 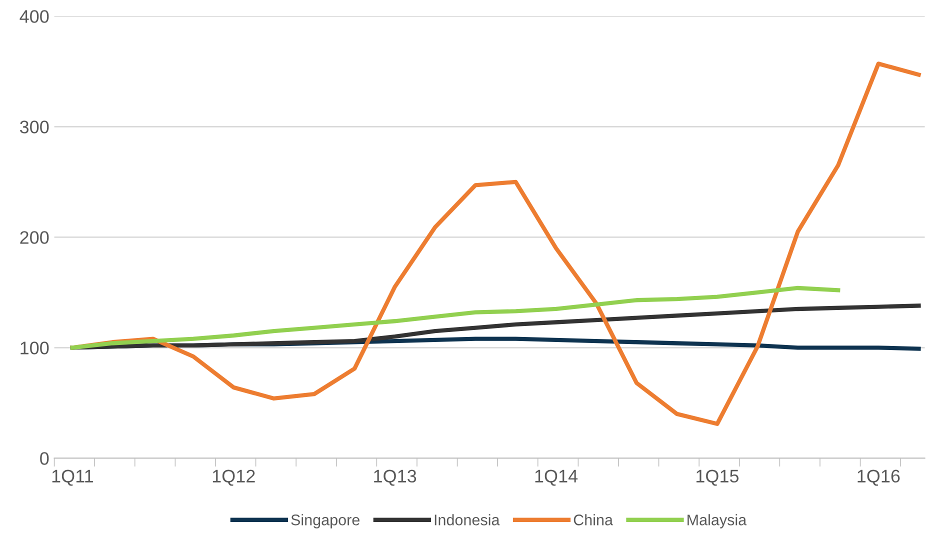 What do you see at coordinates (717, 521) in the screenshot?
I see `legend-label: Malaysia` at bounding box center [717, 521].